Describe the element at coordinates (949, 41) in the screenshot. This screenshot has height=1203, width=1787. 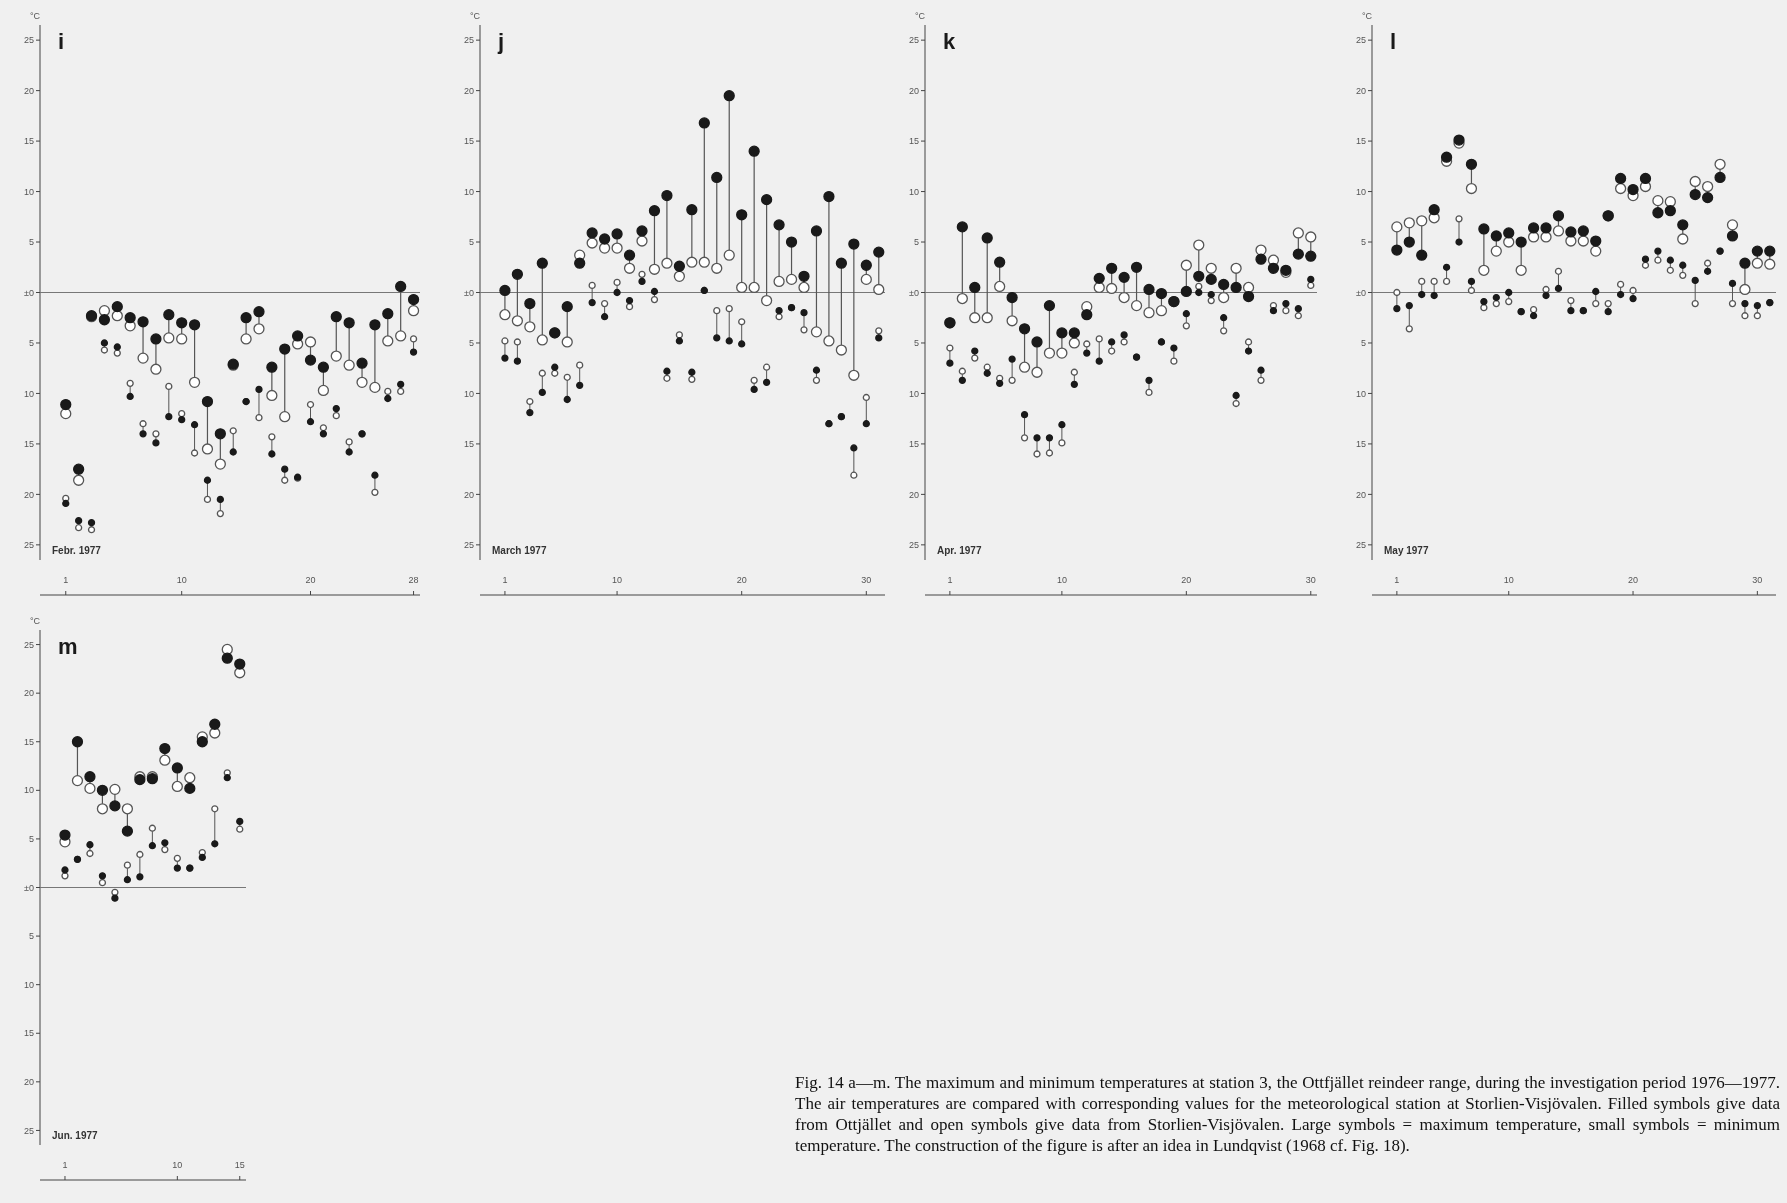
I see `chart-title: k` at that location.